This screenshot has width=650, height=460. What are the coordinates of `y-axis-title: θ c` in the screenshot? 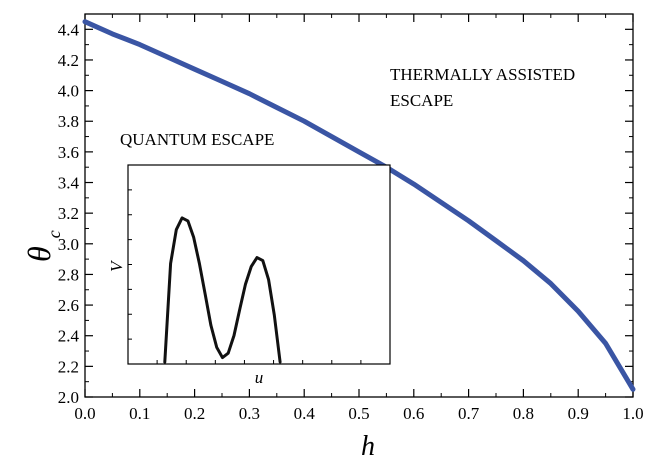 It's located at (42, 246).